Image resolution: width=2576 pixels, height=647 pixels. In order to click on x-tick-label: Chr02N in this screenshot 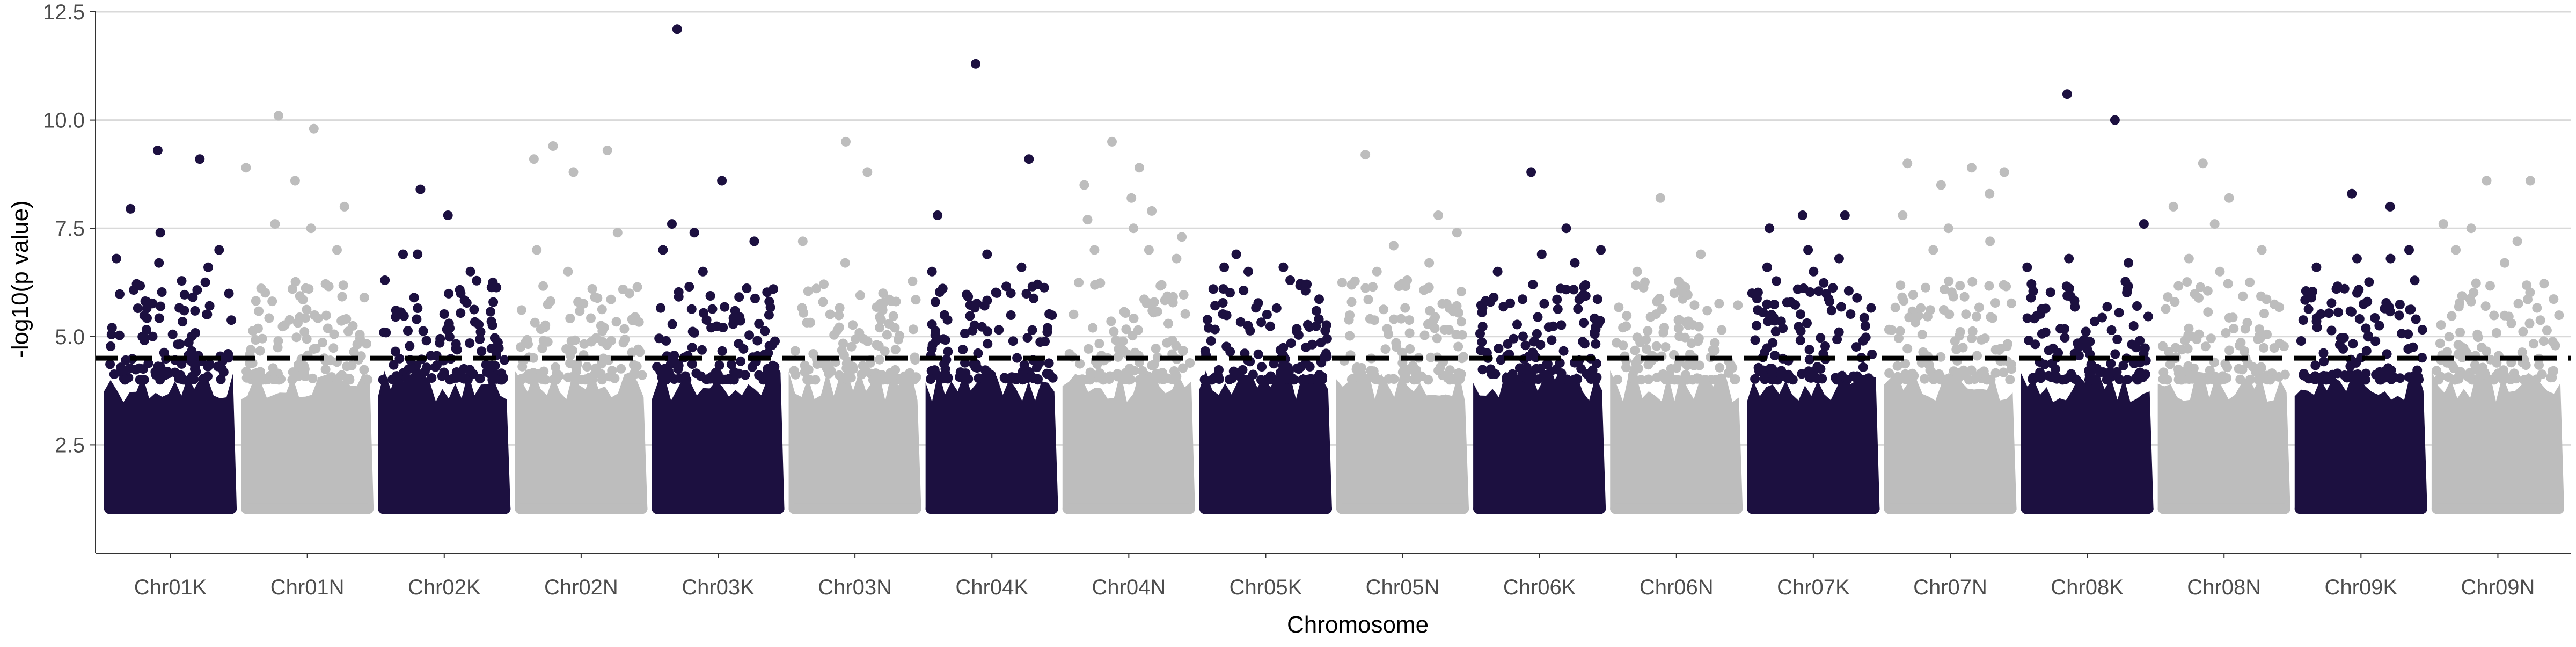, I will do `click(581, 587)`.